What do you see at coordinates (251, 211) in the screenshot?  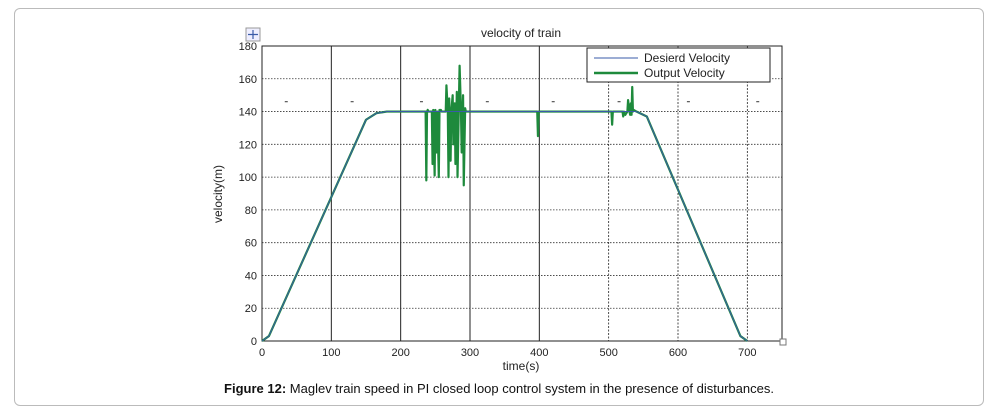 I see `y-tick-label: 80` at bounding box center [251, 211].